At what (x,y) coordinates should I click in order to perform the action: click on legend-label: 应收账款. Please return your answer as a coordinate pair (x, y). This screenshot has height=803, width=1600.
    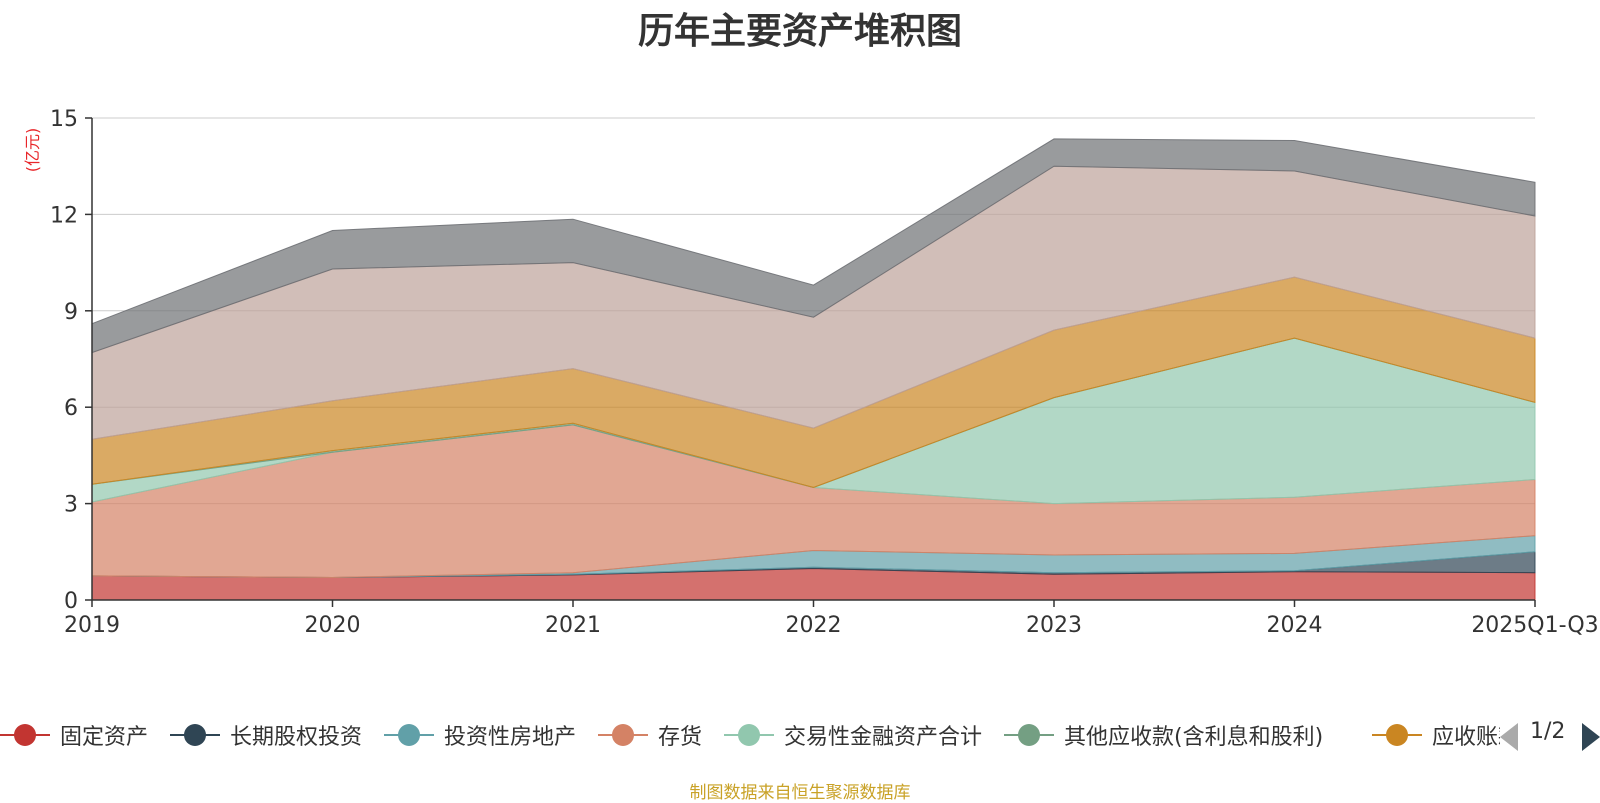
    Looking at the image, I should click on (1466, 737).